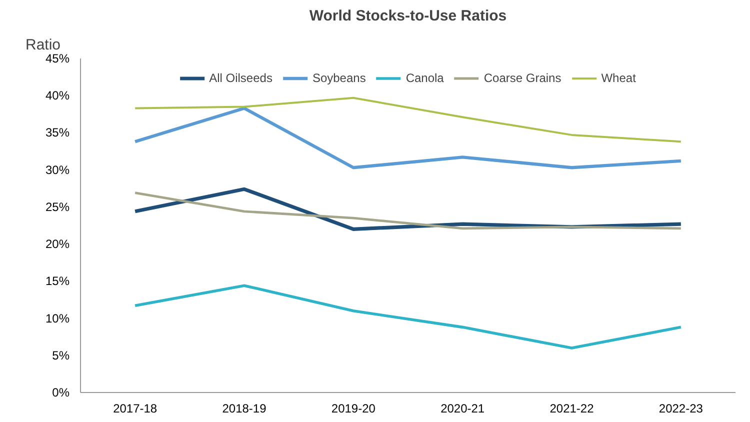  I want to click on legend-label: All Oilseeds, so click(240, 78).